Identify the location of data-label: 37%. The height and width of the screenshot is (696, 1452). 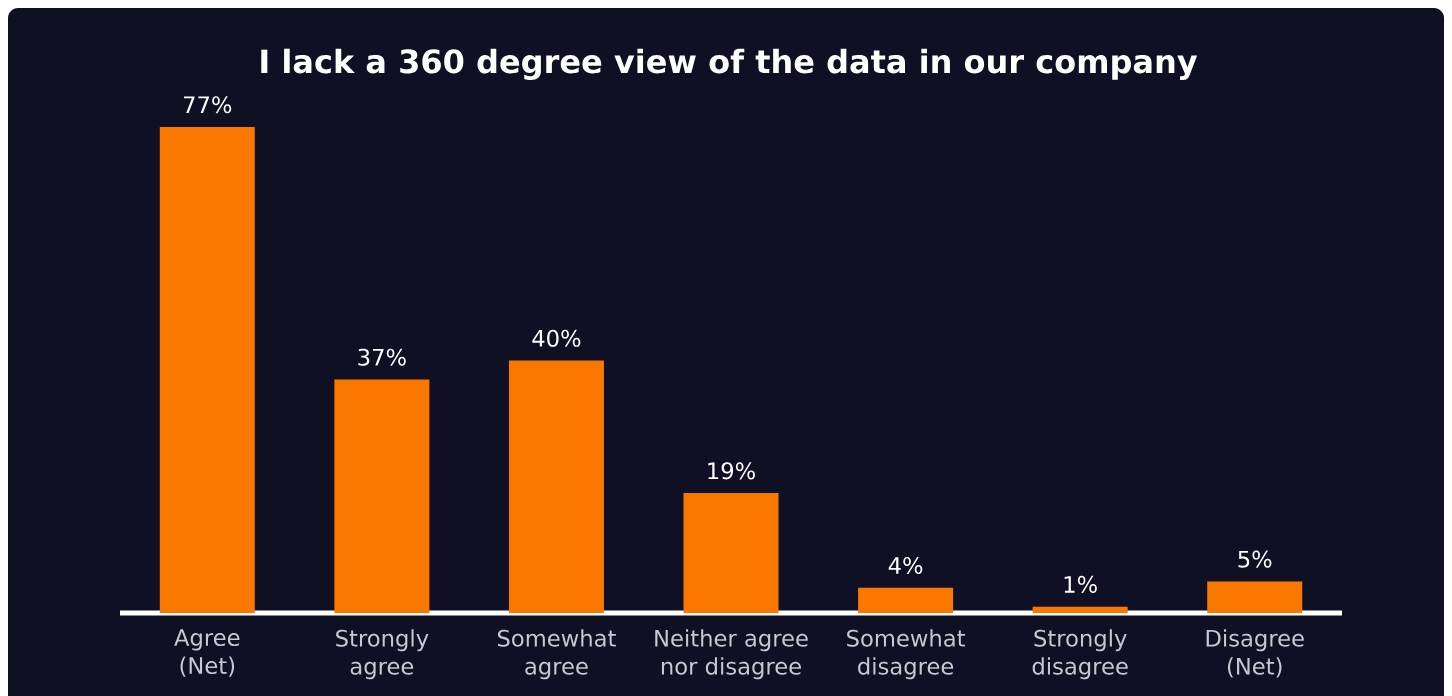
(382, 357).